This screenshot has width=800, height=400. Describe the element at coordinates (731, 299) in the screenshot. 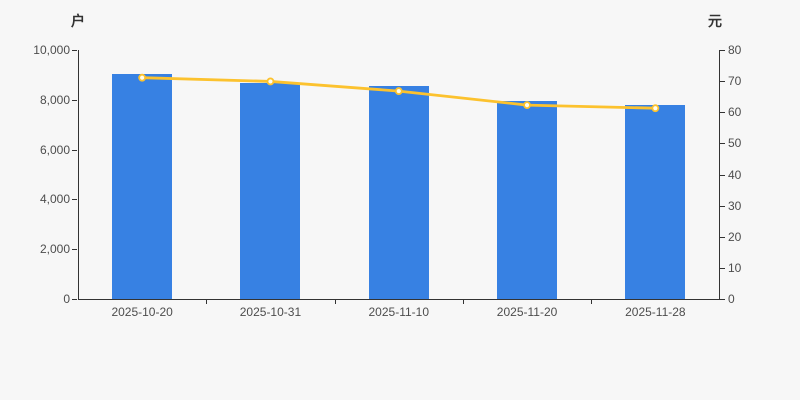

I see `right-axis-tick-label: 0` at that location.